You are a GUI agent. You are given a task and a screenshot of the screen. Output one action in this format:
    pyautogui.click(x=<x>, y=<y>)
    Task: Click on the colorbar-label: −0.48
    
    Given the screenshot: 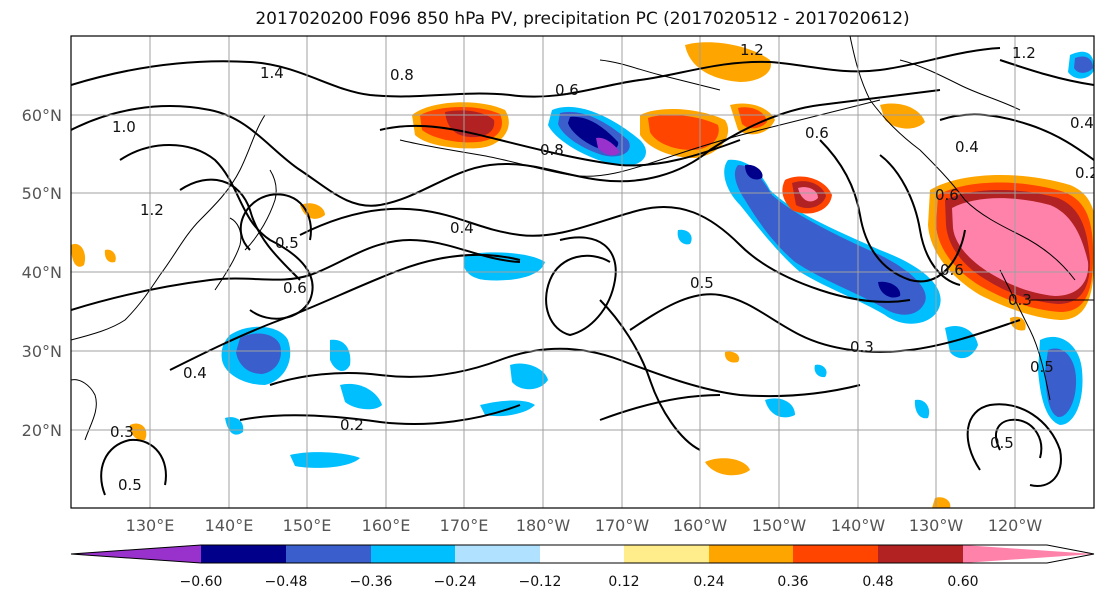 What is the action you would take?
    pyautogui.click(x=286, y=582)
    